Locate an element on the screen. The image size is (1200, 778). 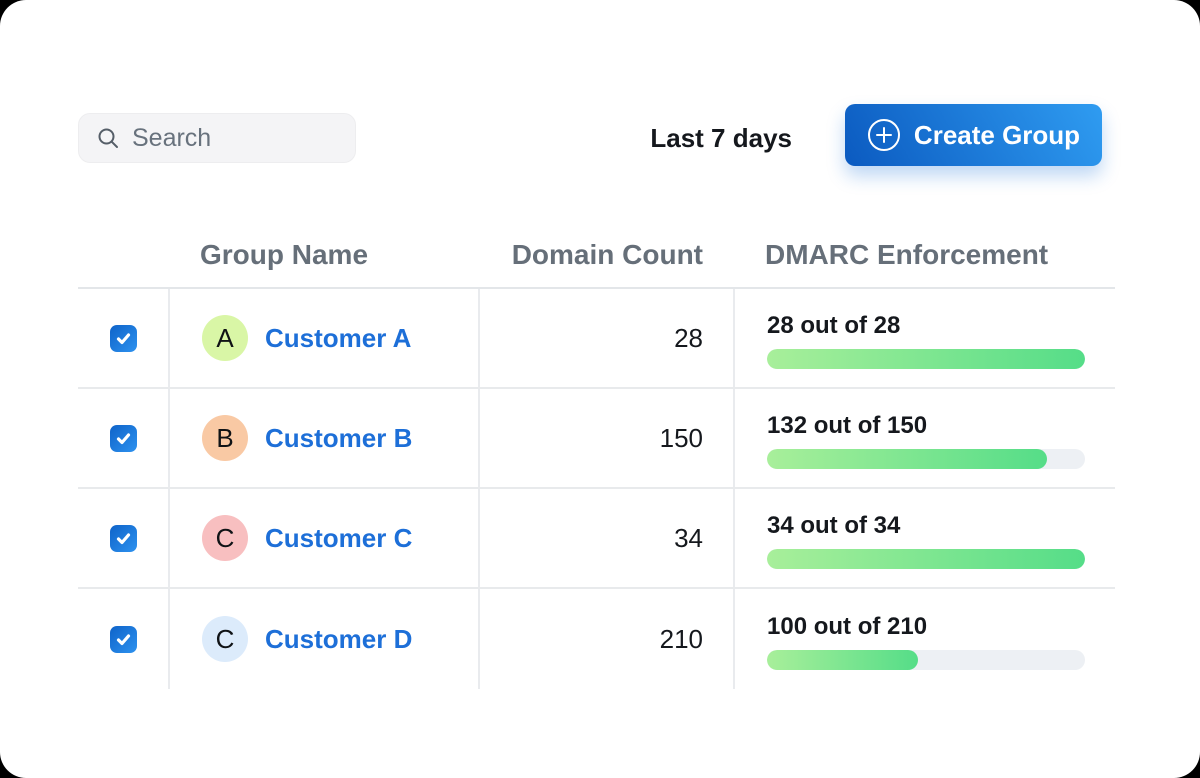
table-row: C Customer D 210 100 out of 210 is located at coordinates (596, 639).